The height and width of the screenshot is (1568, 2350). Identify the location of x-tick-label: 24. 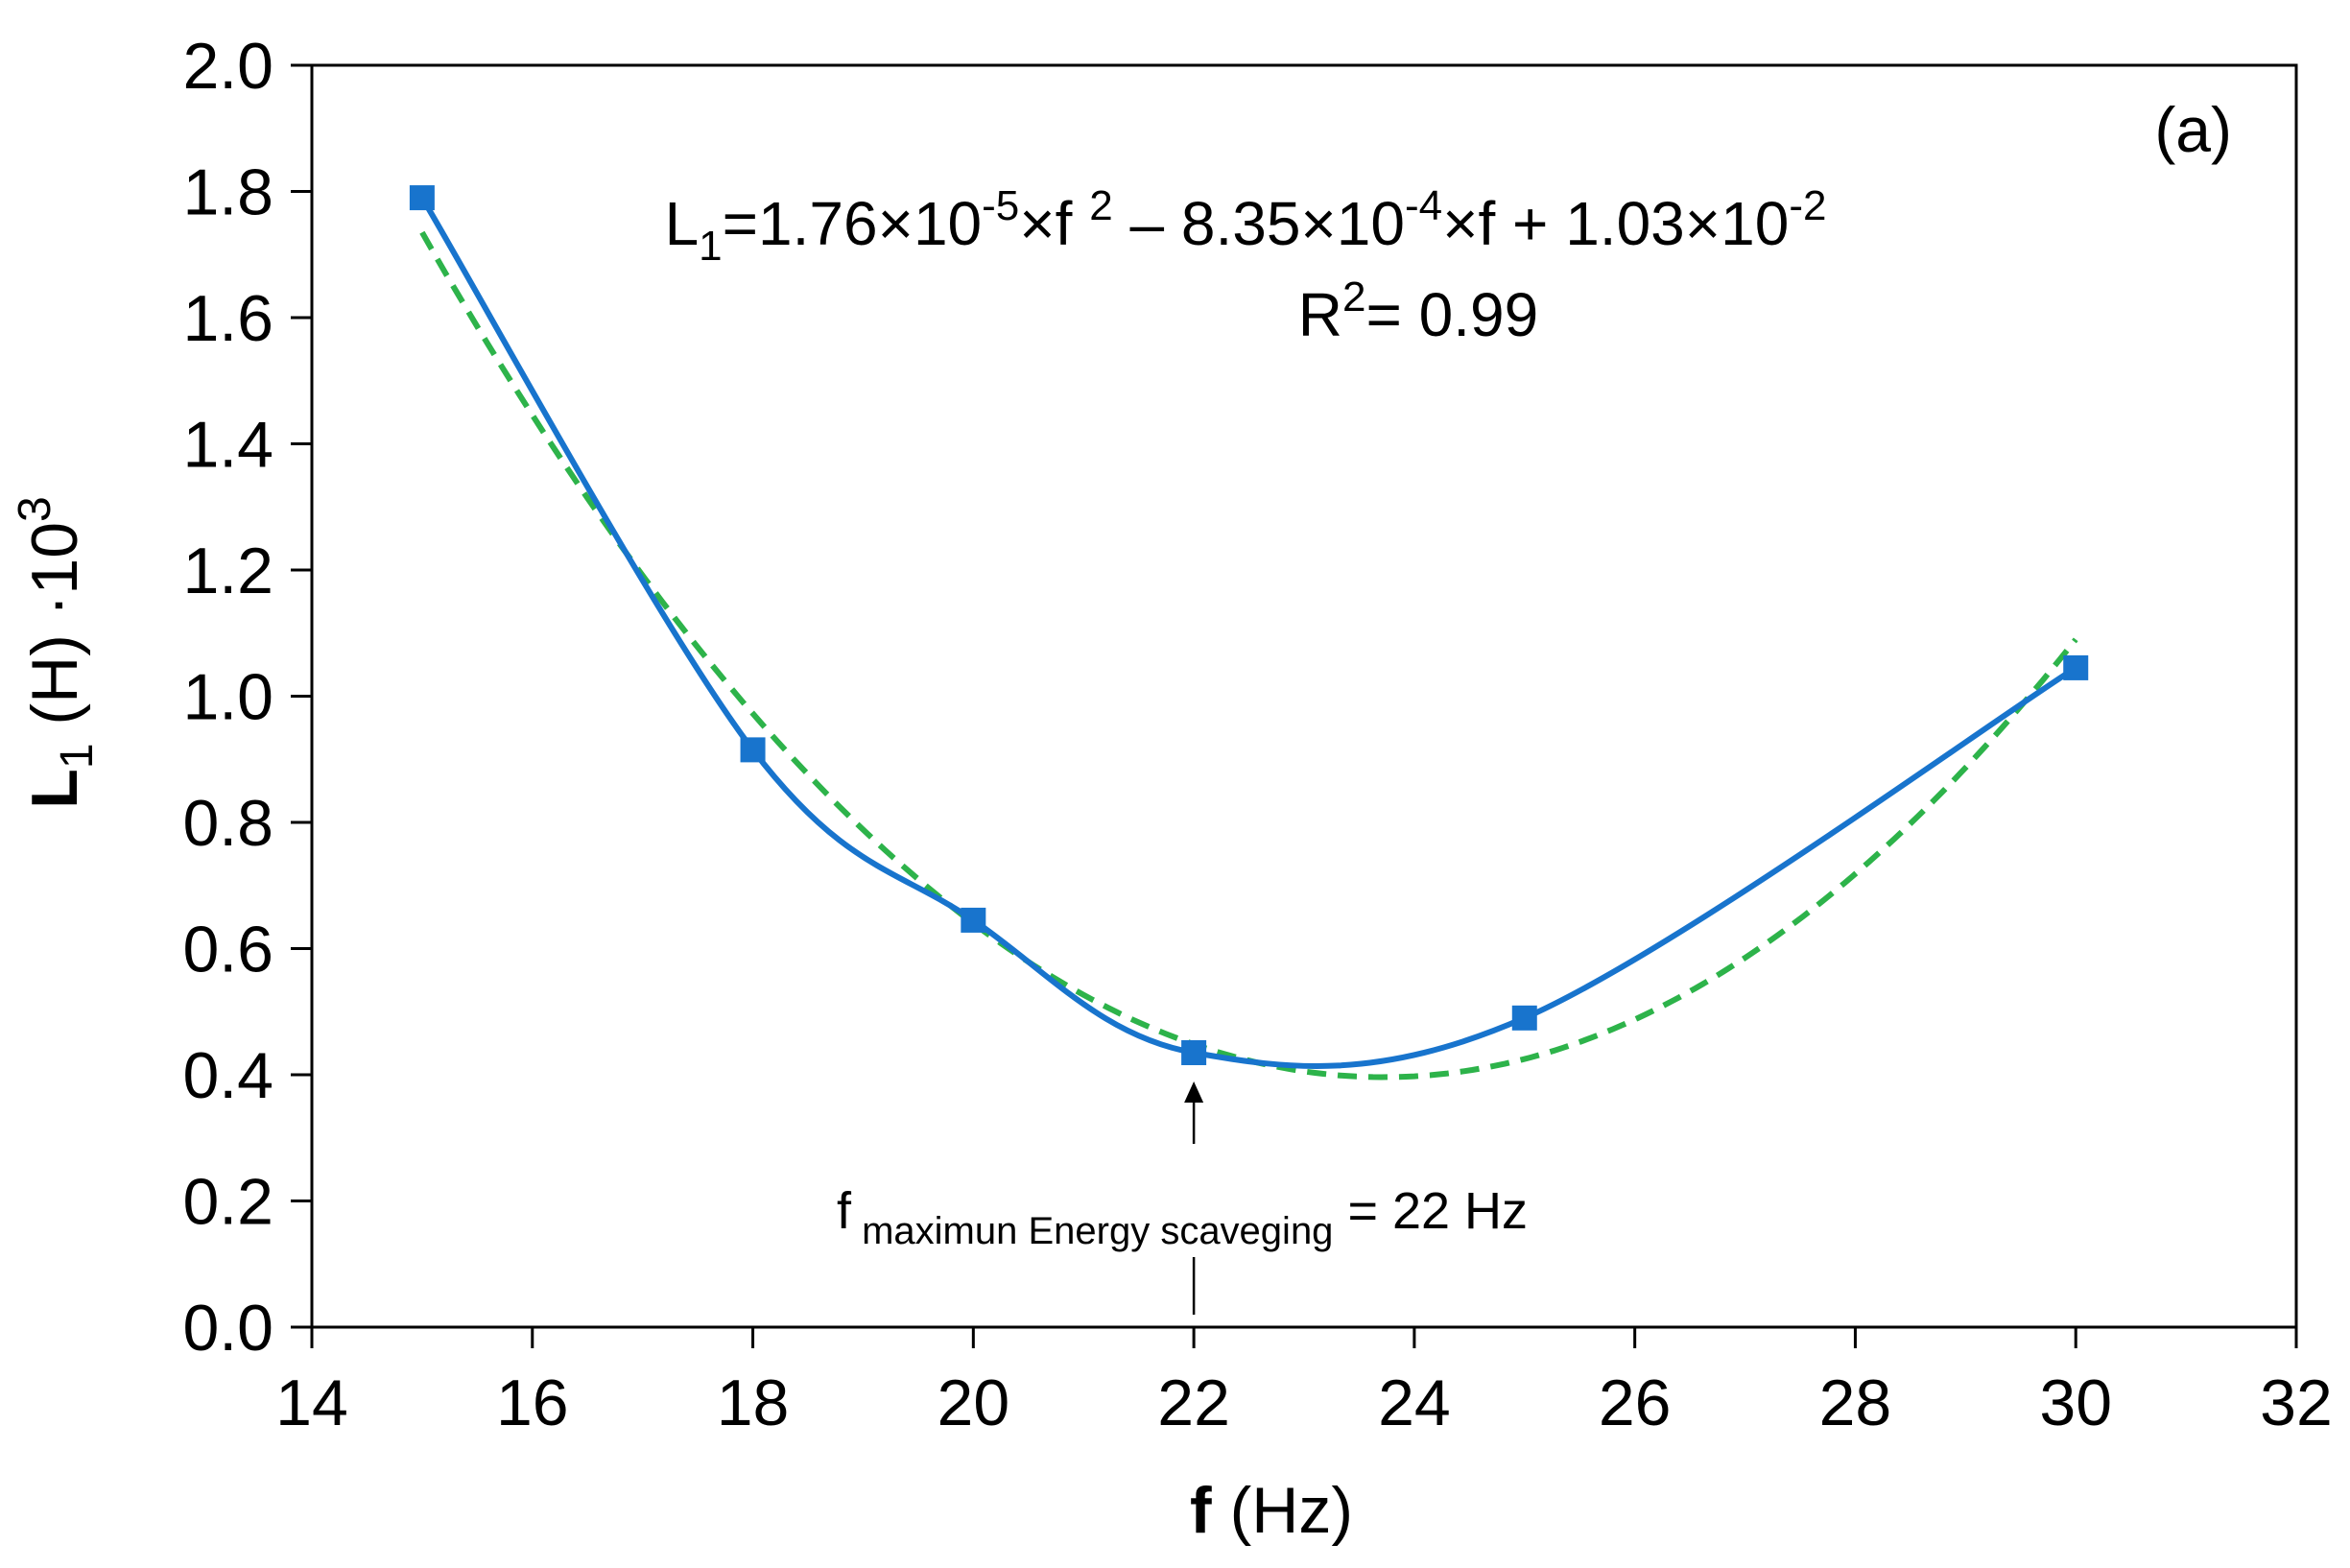
(1414, 1402).